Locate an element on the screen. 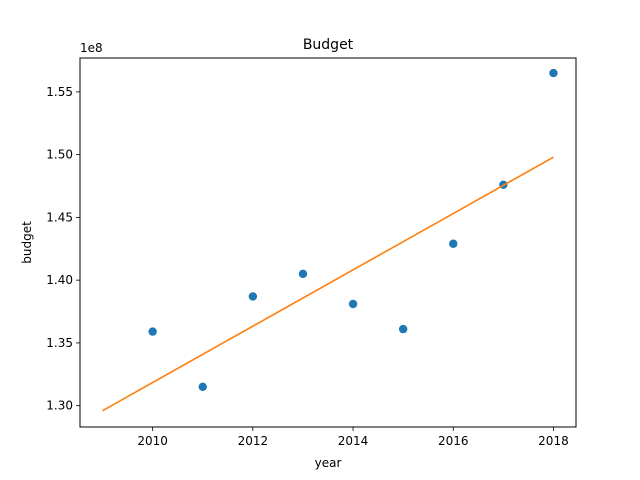  x-tick-label: 2016 is located at coordinates (453, 441).